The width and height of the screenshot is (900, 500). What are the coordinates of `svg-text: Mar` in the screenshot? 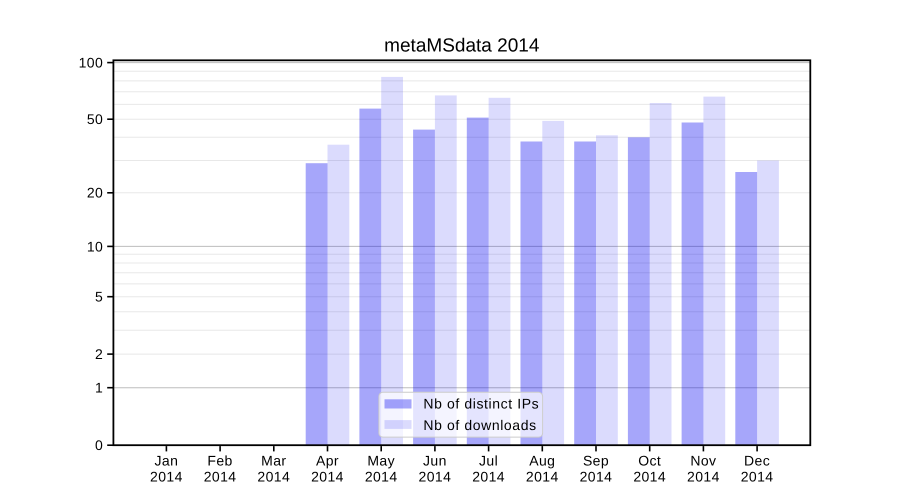 It's located at (273, 461).